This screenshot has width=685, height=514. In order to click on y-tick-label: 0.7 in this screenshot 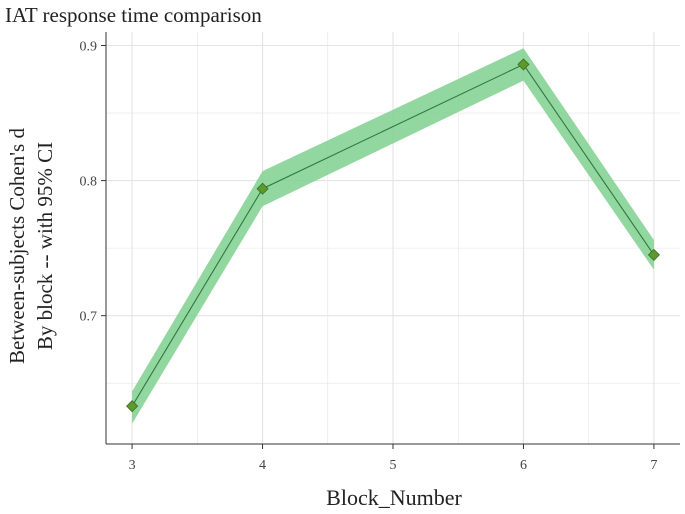, I will do `click(89, 317)`.